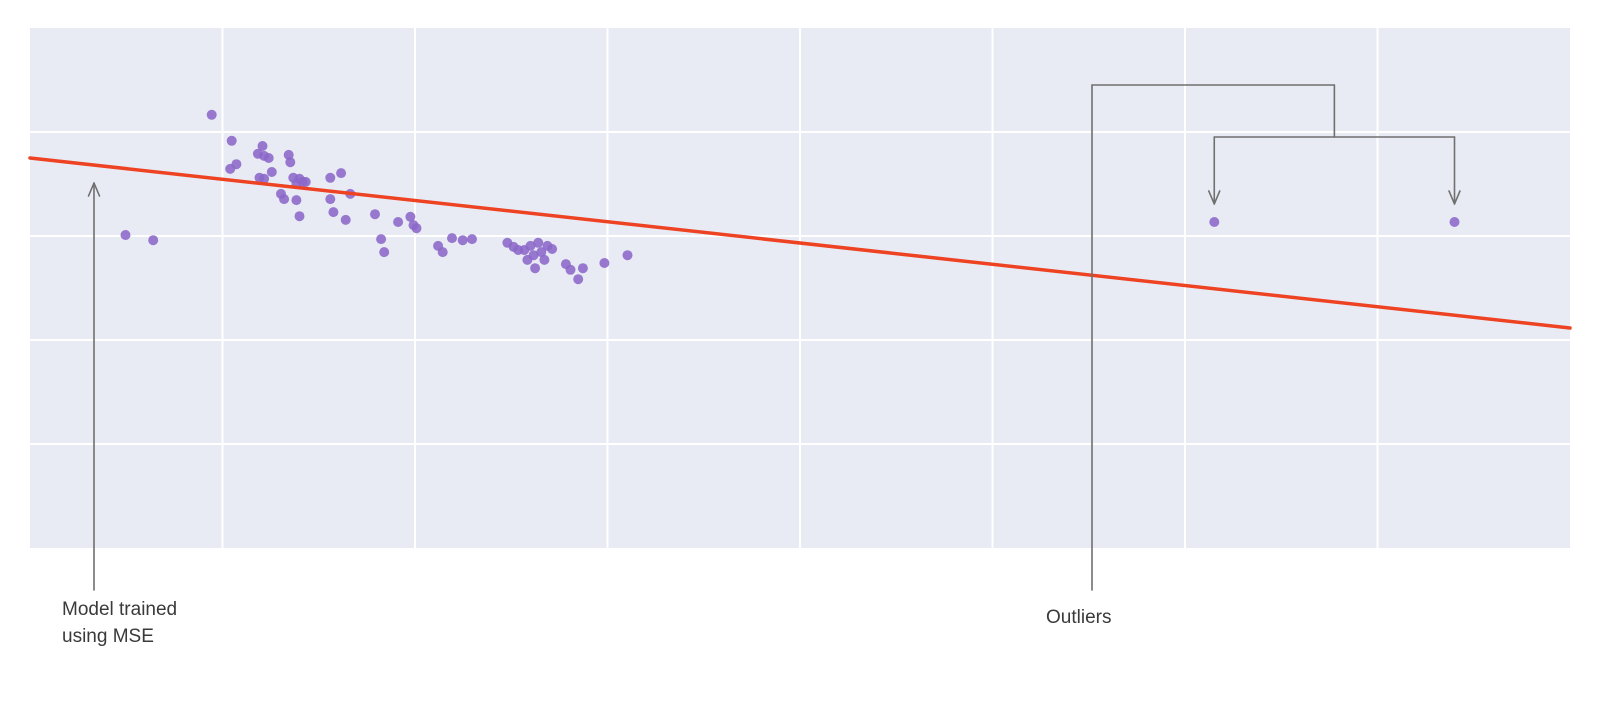  What do you see at coordinates (376, 197) in the screenshot?
I see `series-samples` at bounding box center [376, 197].